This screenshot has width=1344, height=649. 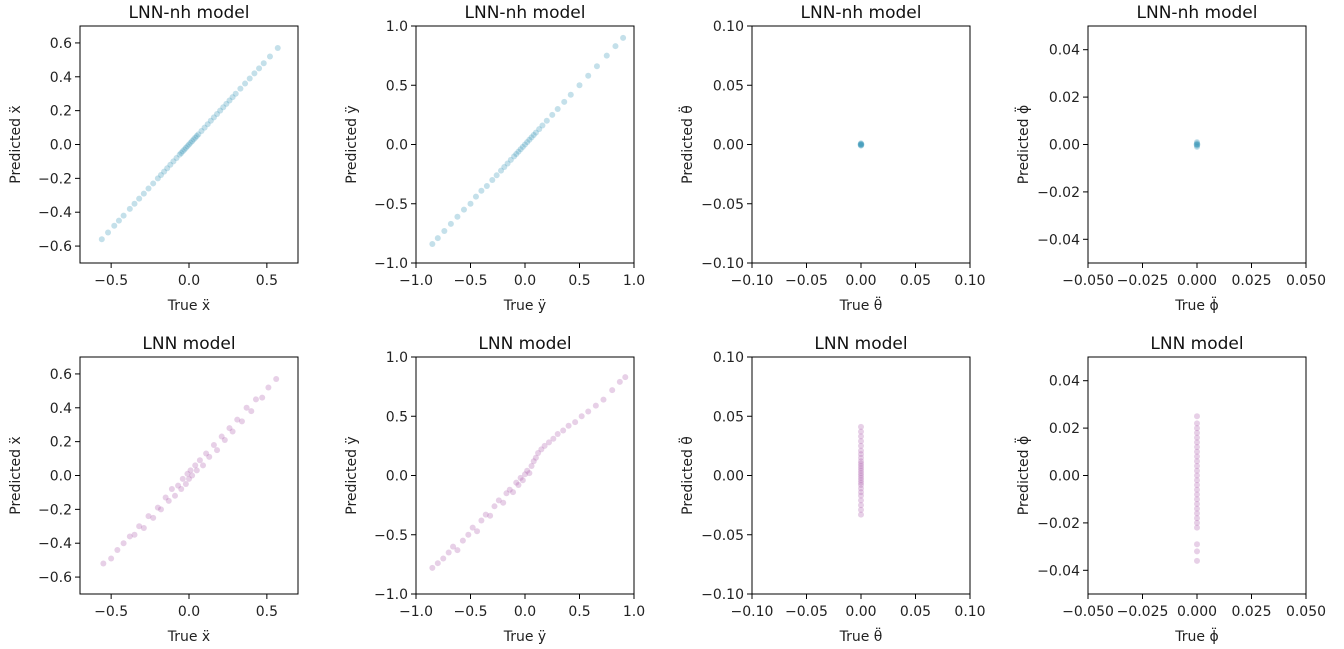 What do you see at coordinates (860, 281) in the screenshot?
I see `x-tick-label: 0.00` at bounding box center [860, 281].